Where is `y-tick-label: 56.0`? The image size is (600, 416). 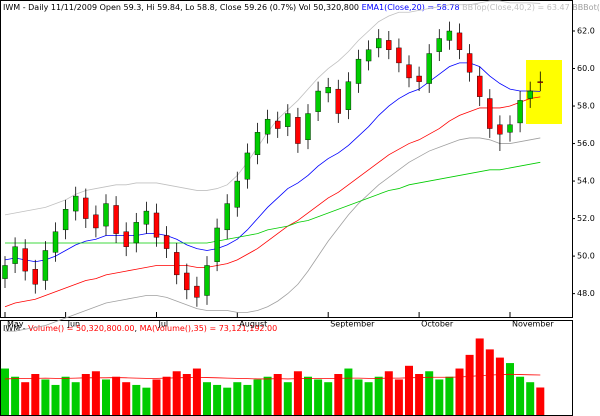 y-tick-label: 56.0 is located at coordinates (586, 143).